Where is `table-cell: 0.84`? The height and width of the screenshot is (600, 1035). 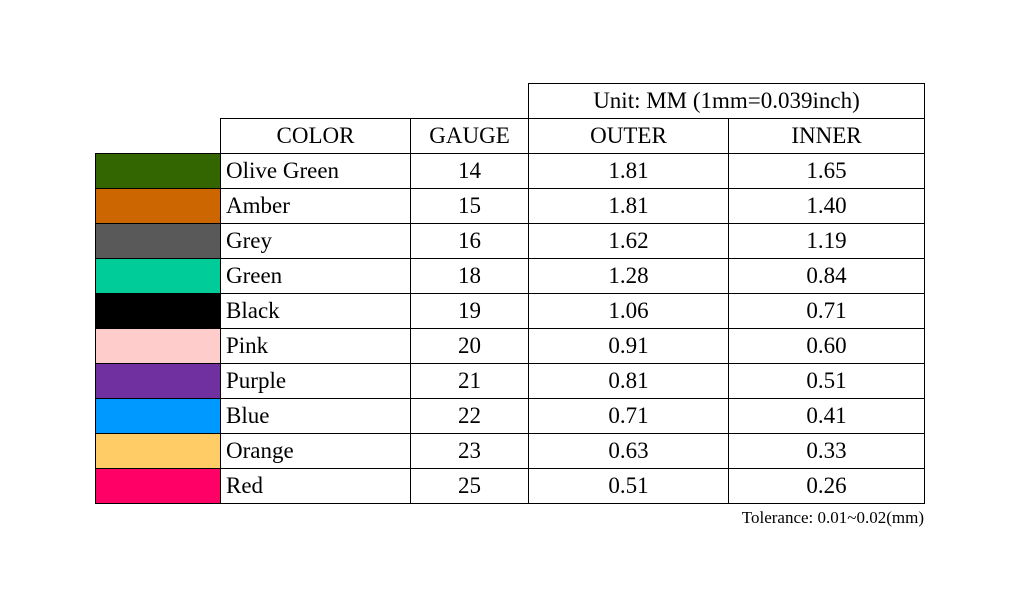
table-cell: 0.84 is located at coordinates (826, 276).